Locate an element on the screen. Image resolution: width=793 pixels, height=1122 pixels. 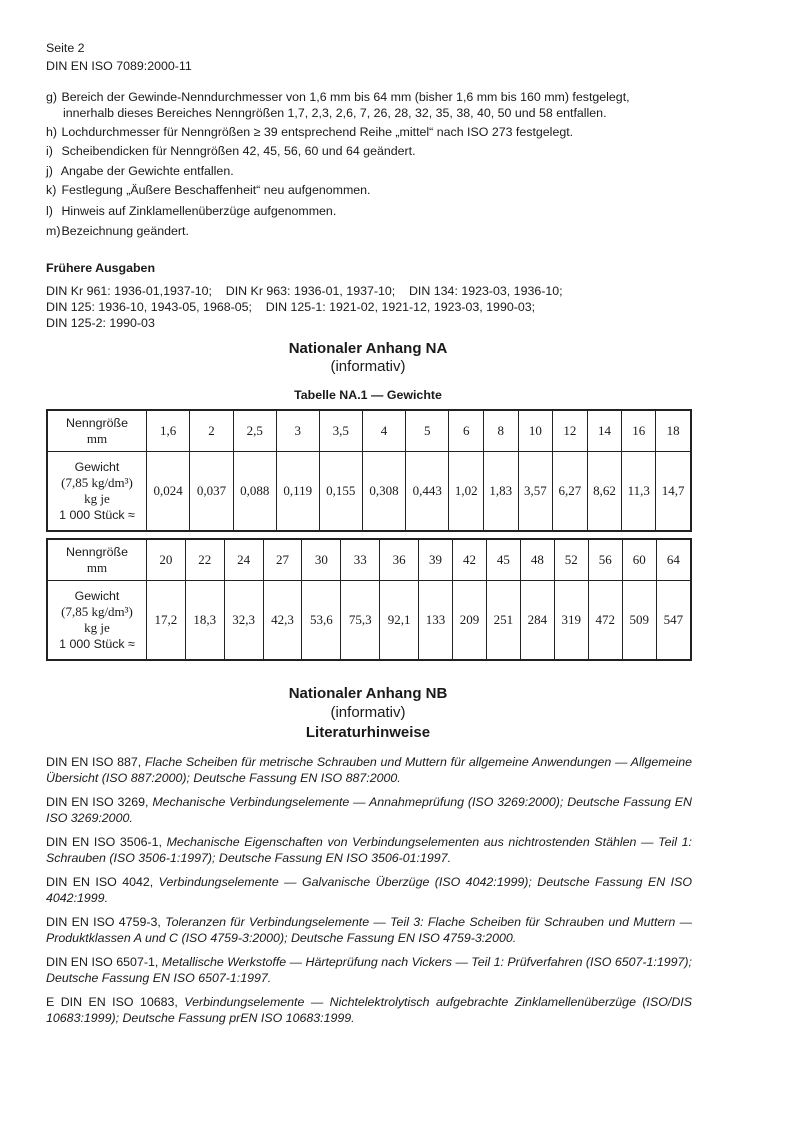
table-cell: 30 is located at coordinates (321, 559).